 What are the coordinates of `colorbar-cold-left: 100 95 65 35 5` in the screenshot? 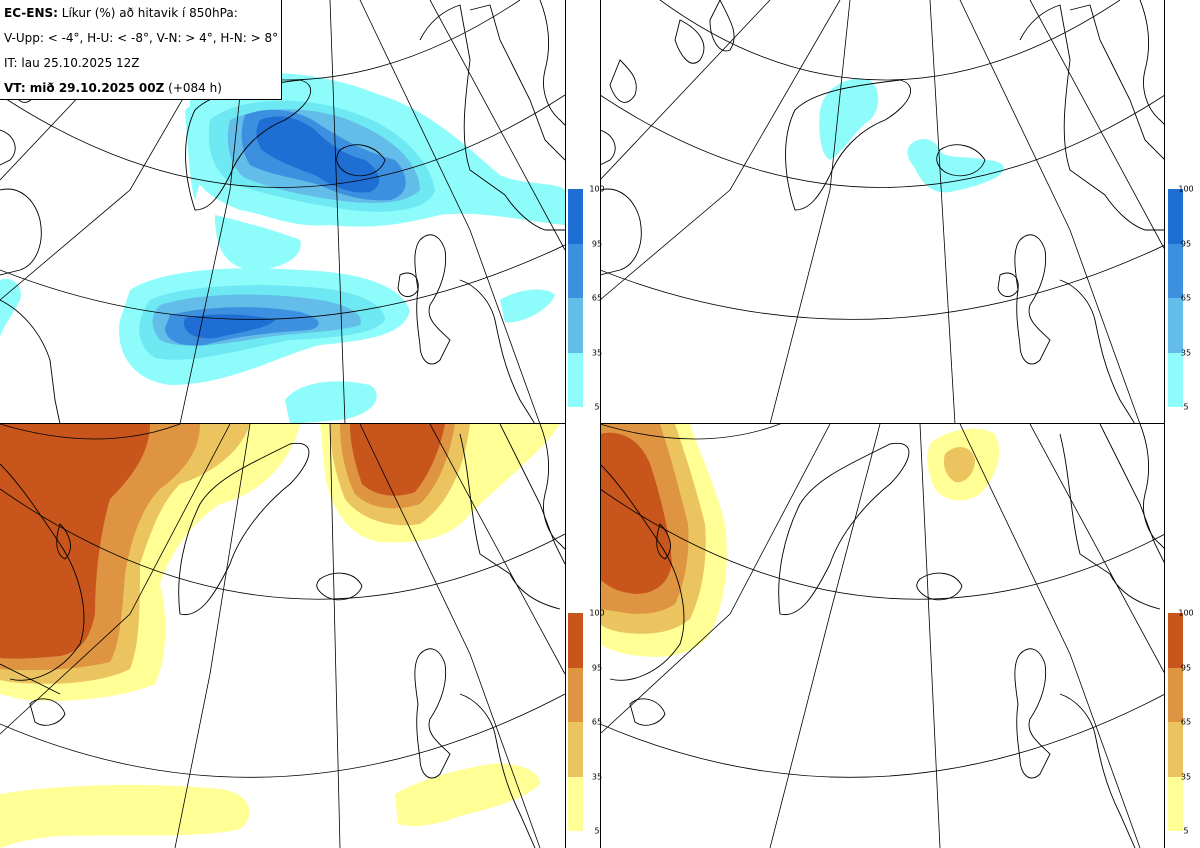 It's located at (588, 298).